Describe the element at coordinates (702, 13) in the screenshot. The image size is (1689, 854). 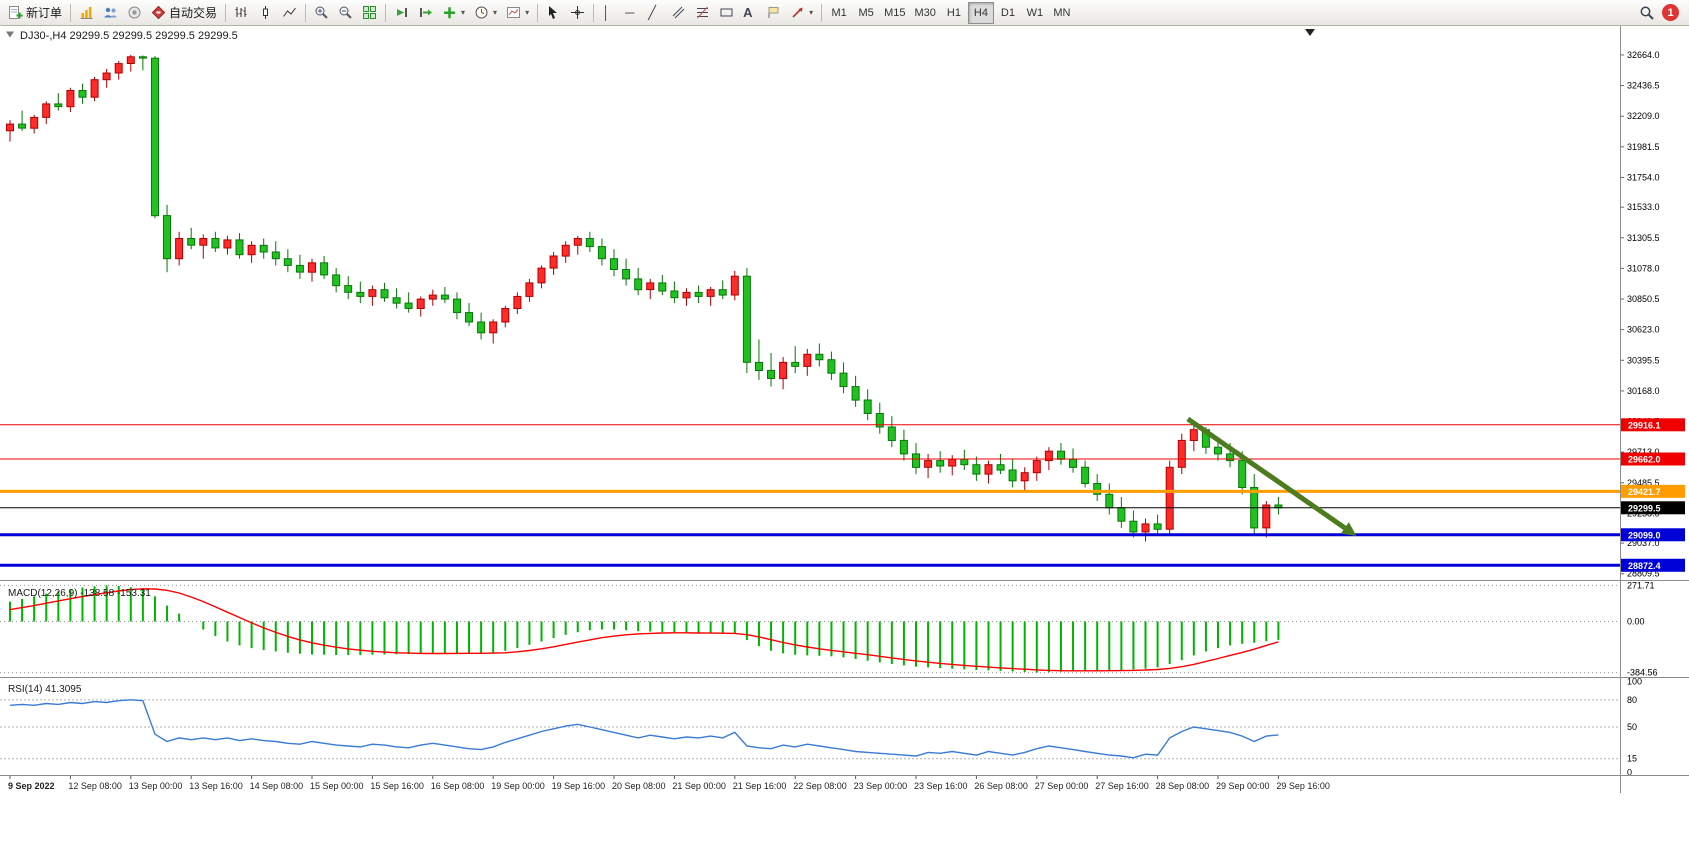
I see `fibonacci-tool-button` at that location.